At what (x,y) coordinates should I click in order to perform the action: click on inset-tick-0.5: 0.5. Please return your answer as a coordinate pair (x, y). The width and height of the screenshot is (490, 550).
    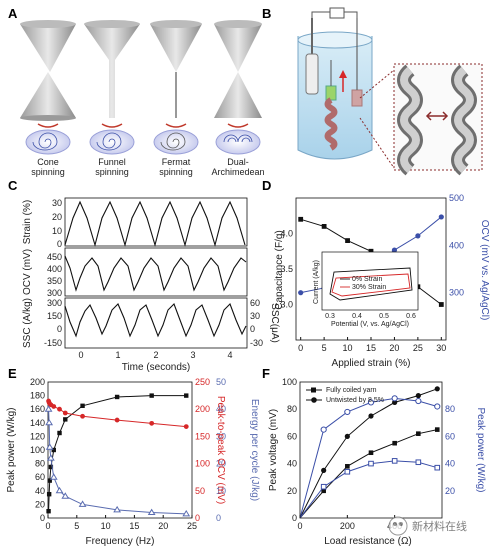
    Looking at the image, I should click on (384, 316).